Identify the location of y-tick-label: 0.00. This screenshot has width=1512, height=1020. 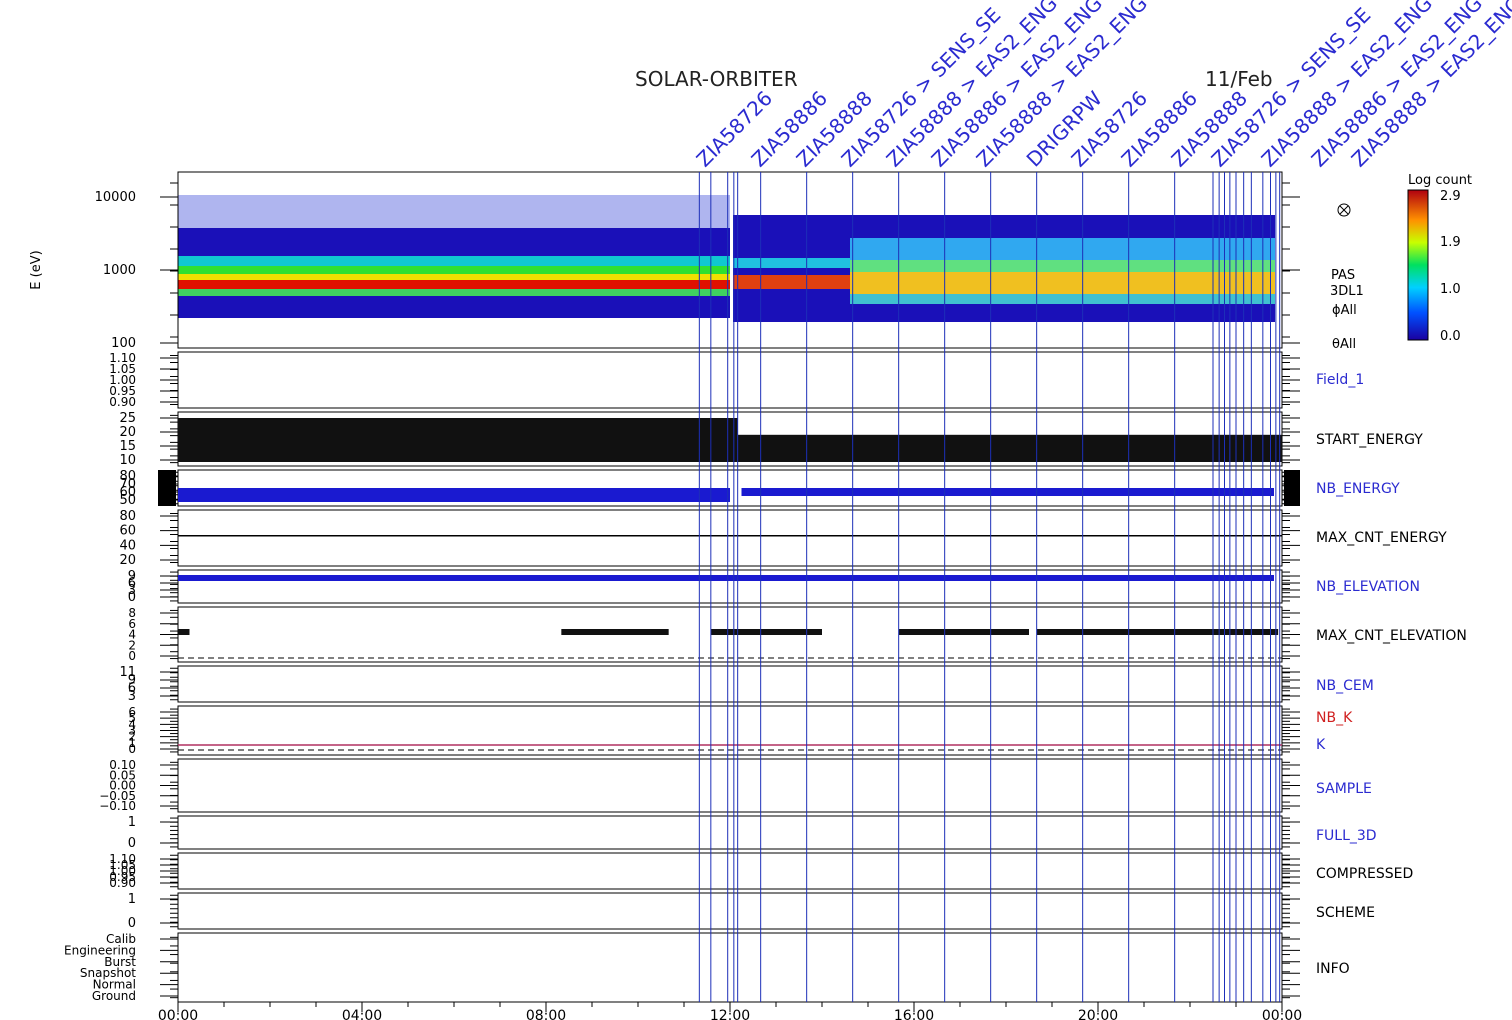
(122, 786).